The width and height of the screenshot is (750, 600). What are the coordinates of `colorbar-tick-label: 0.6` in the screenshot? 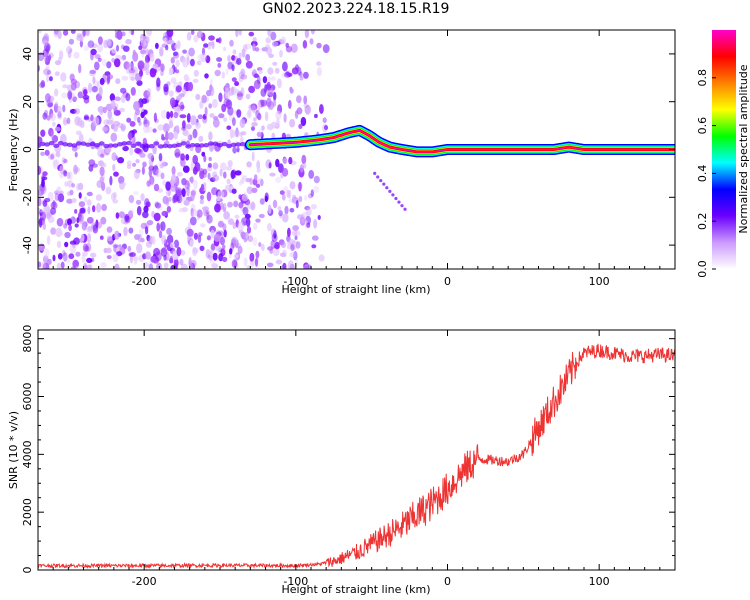 It's located at (702, 126).